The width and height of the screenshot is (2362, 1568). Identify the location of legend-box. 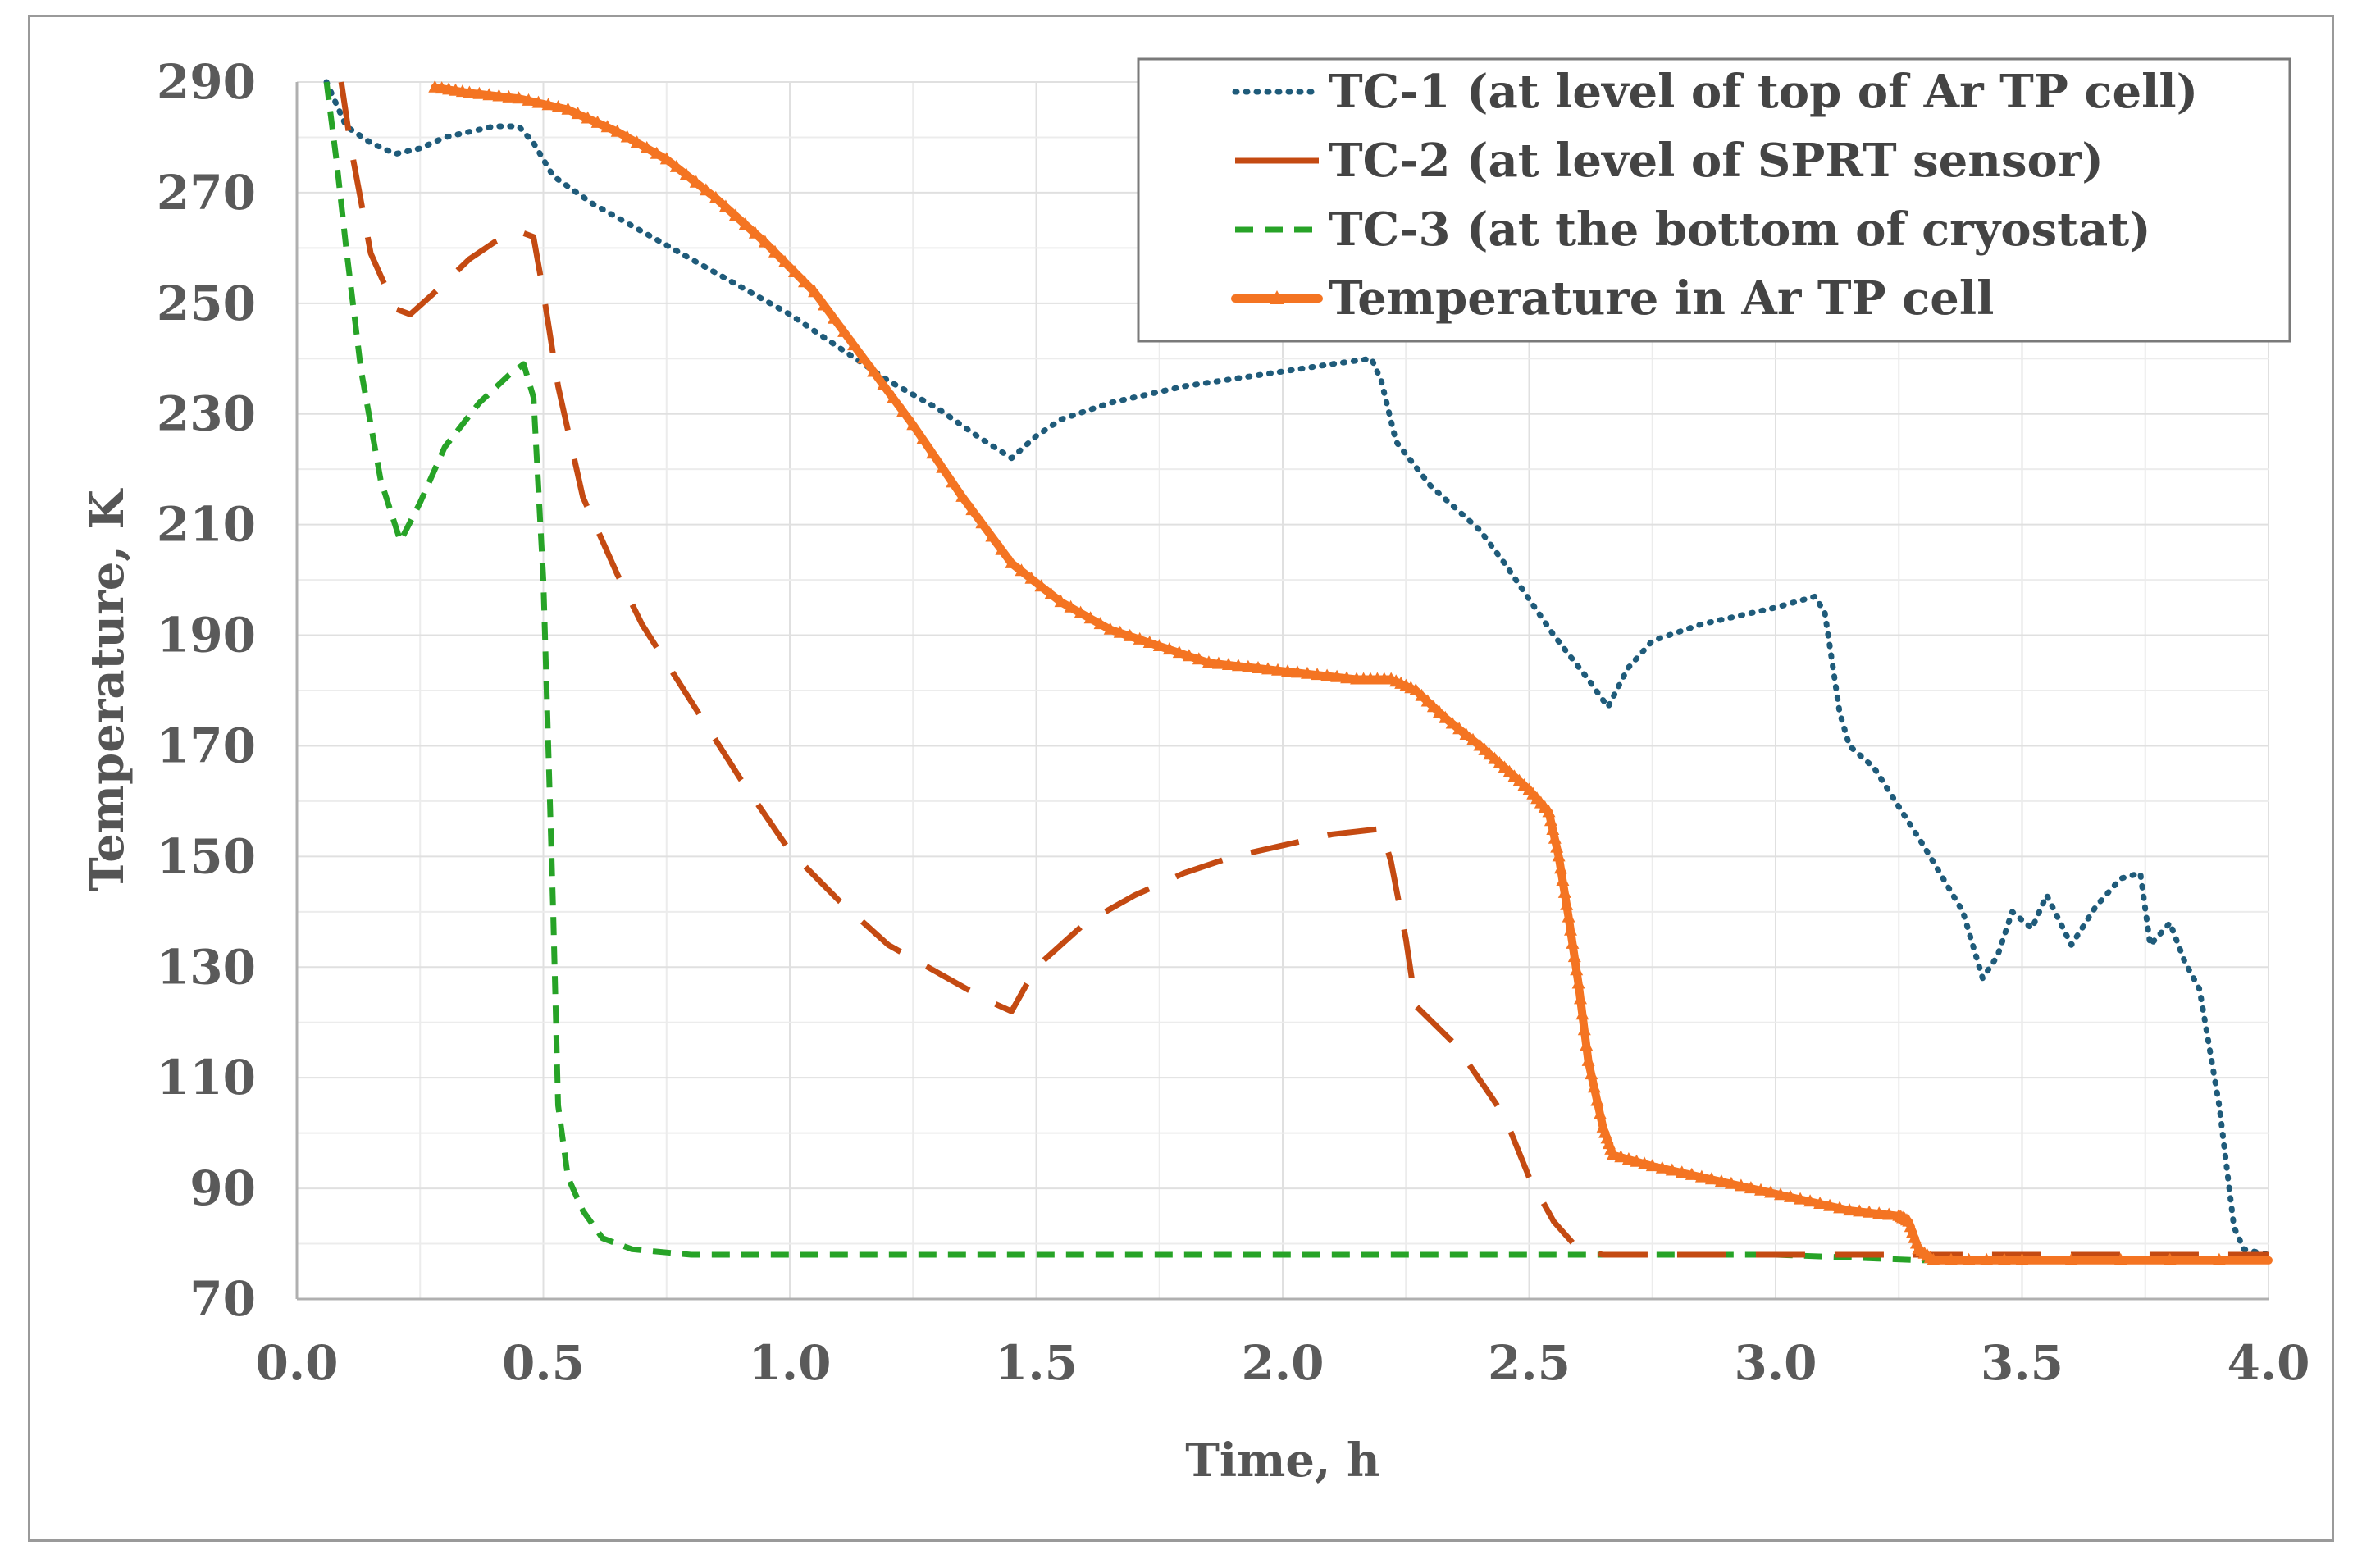
(1714, 200).